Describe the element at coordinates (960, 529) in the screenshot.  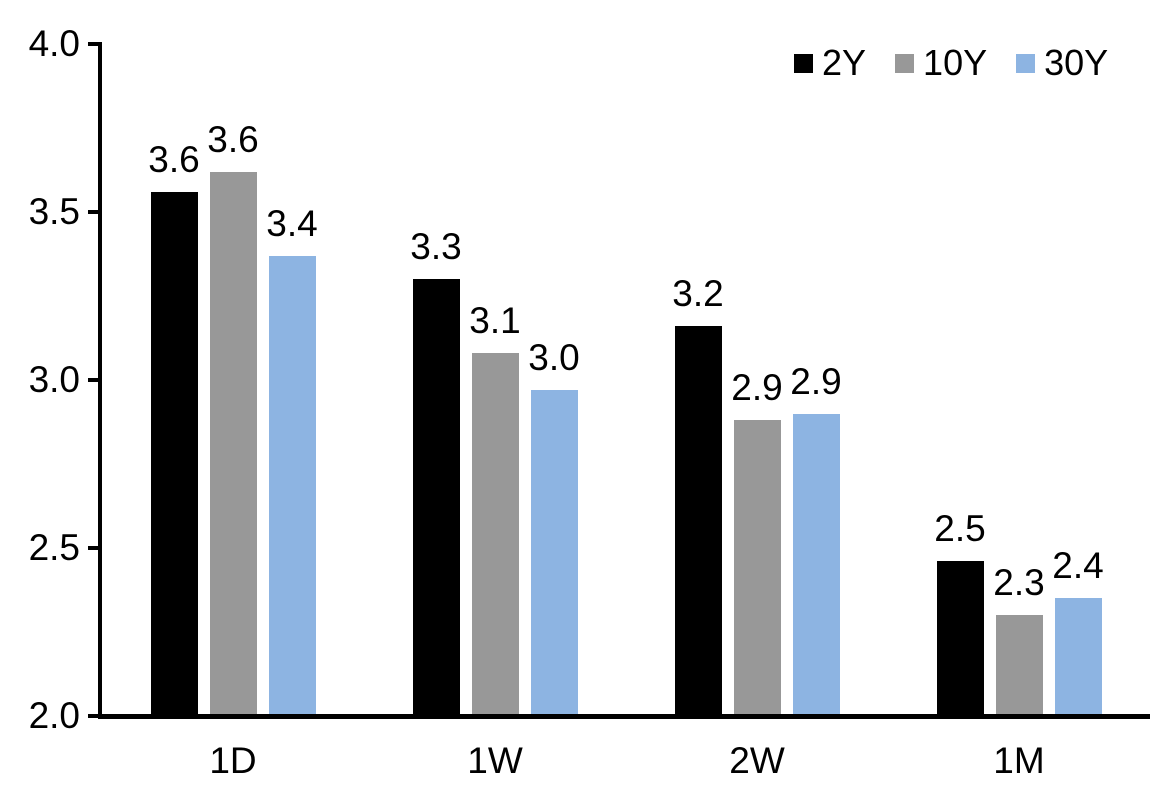
I see `bar-value-label-2Y-1M: 2.5` at that location.